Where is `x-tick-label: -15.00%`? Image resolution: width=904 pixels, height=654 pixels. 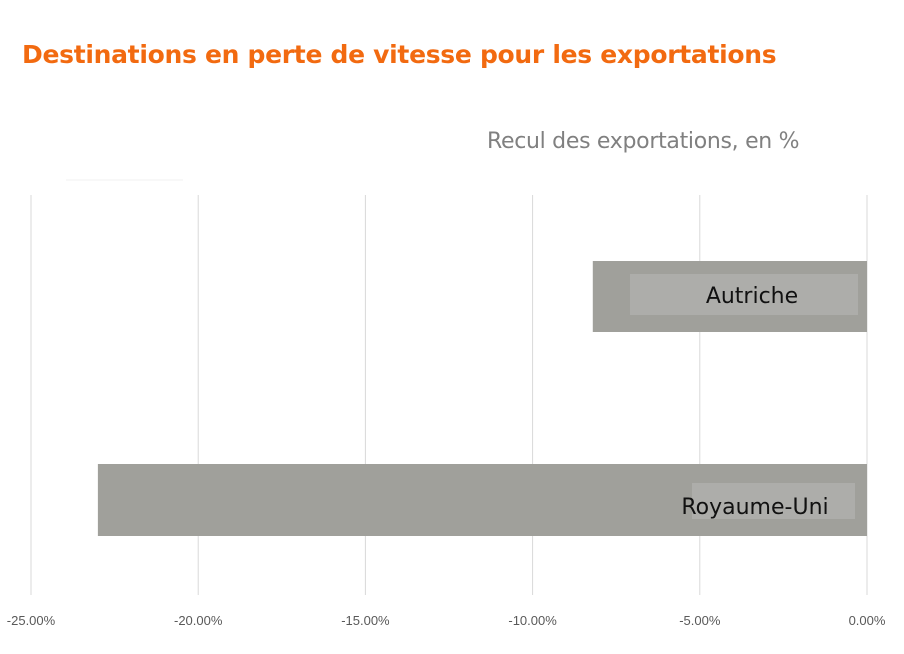 x-tick-label: -15.00% is located at coordinates (365, 620).